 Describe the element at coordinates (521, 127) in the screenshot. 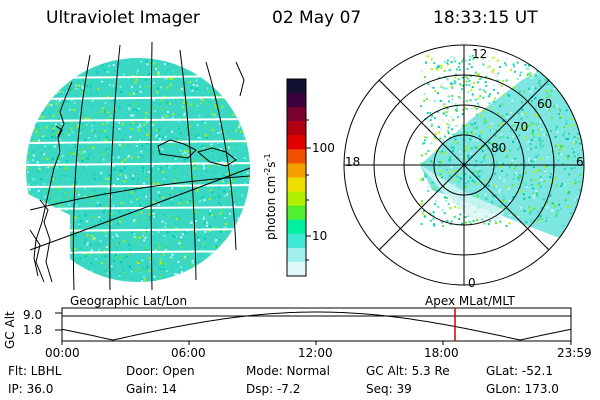

I see `polar-lat-70: 70` at that location.